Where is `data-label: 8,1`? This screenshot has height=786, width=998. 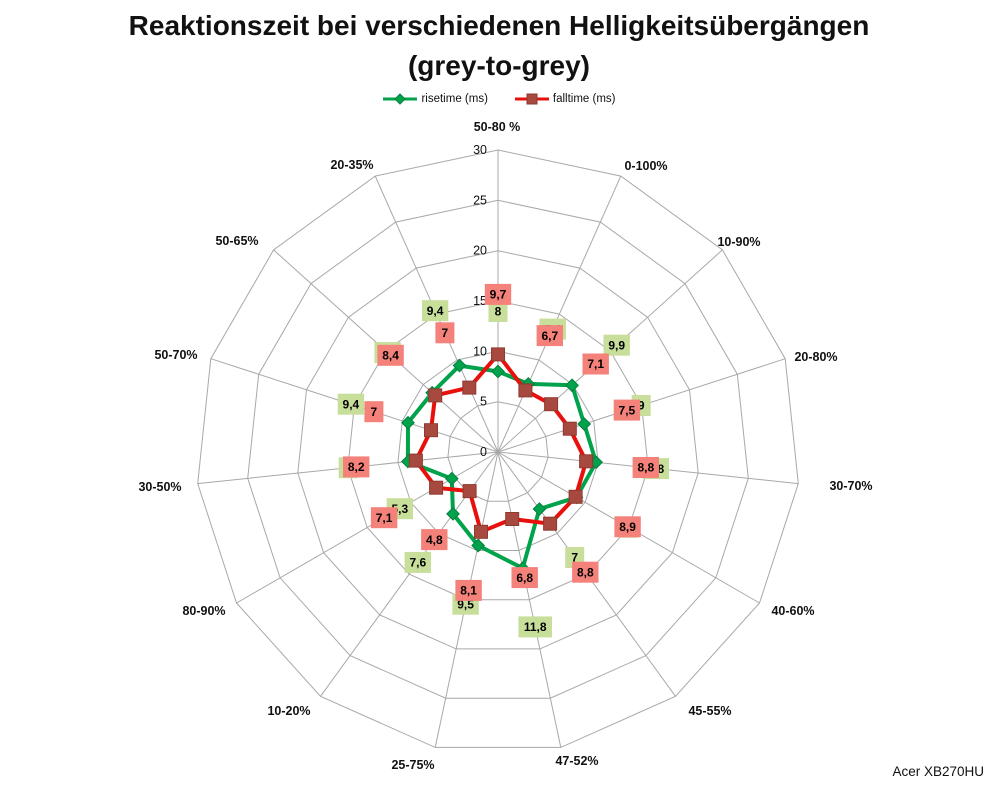 data-label: 8,1 is located at coordinates (468, 591).